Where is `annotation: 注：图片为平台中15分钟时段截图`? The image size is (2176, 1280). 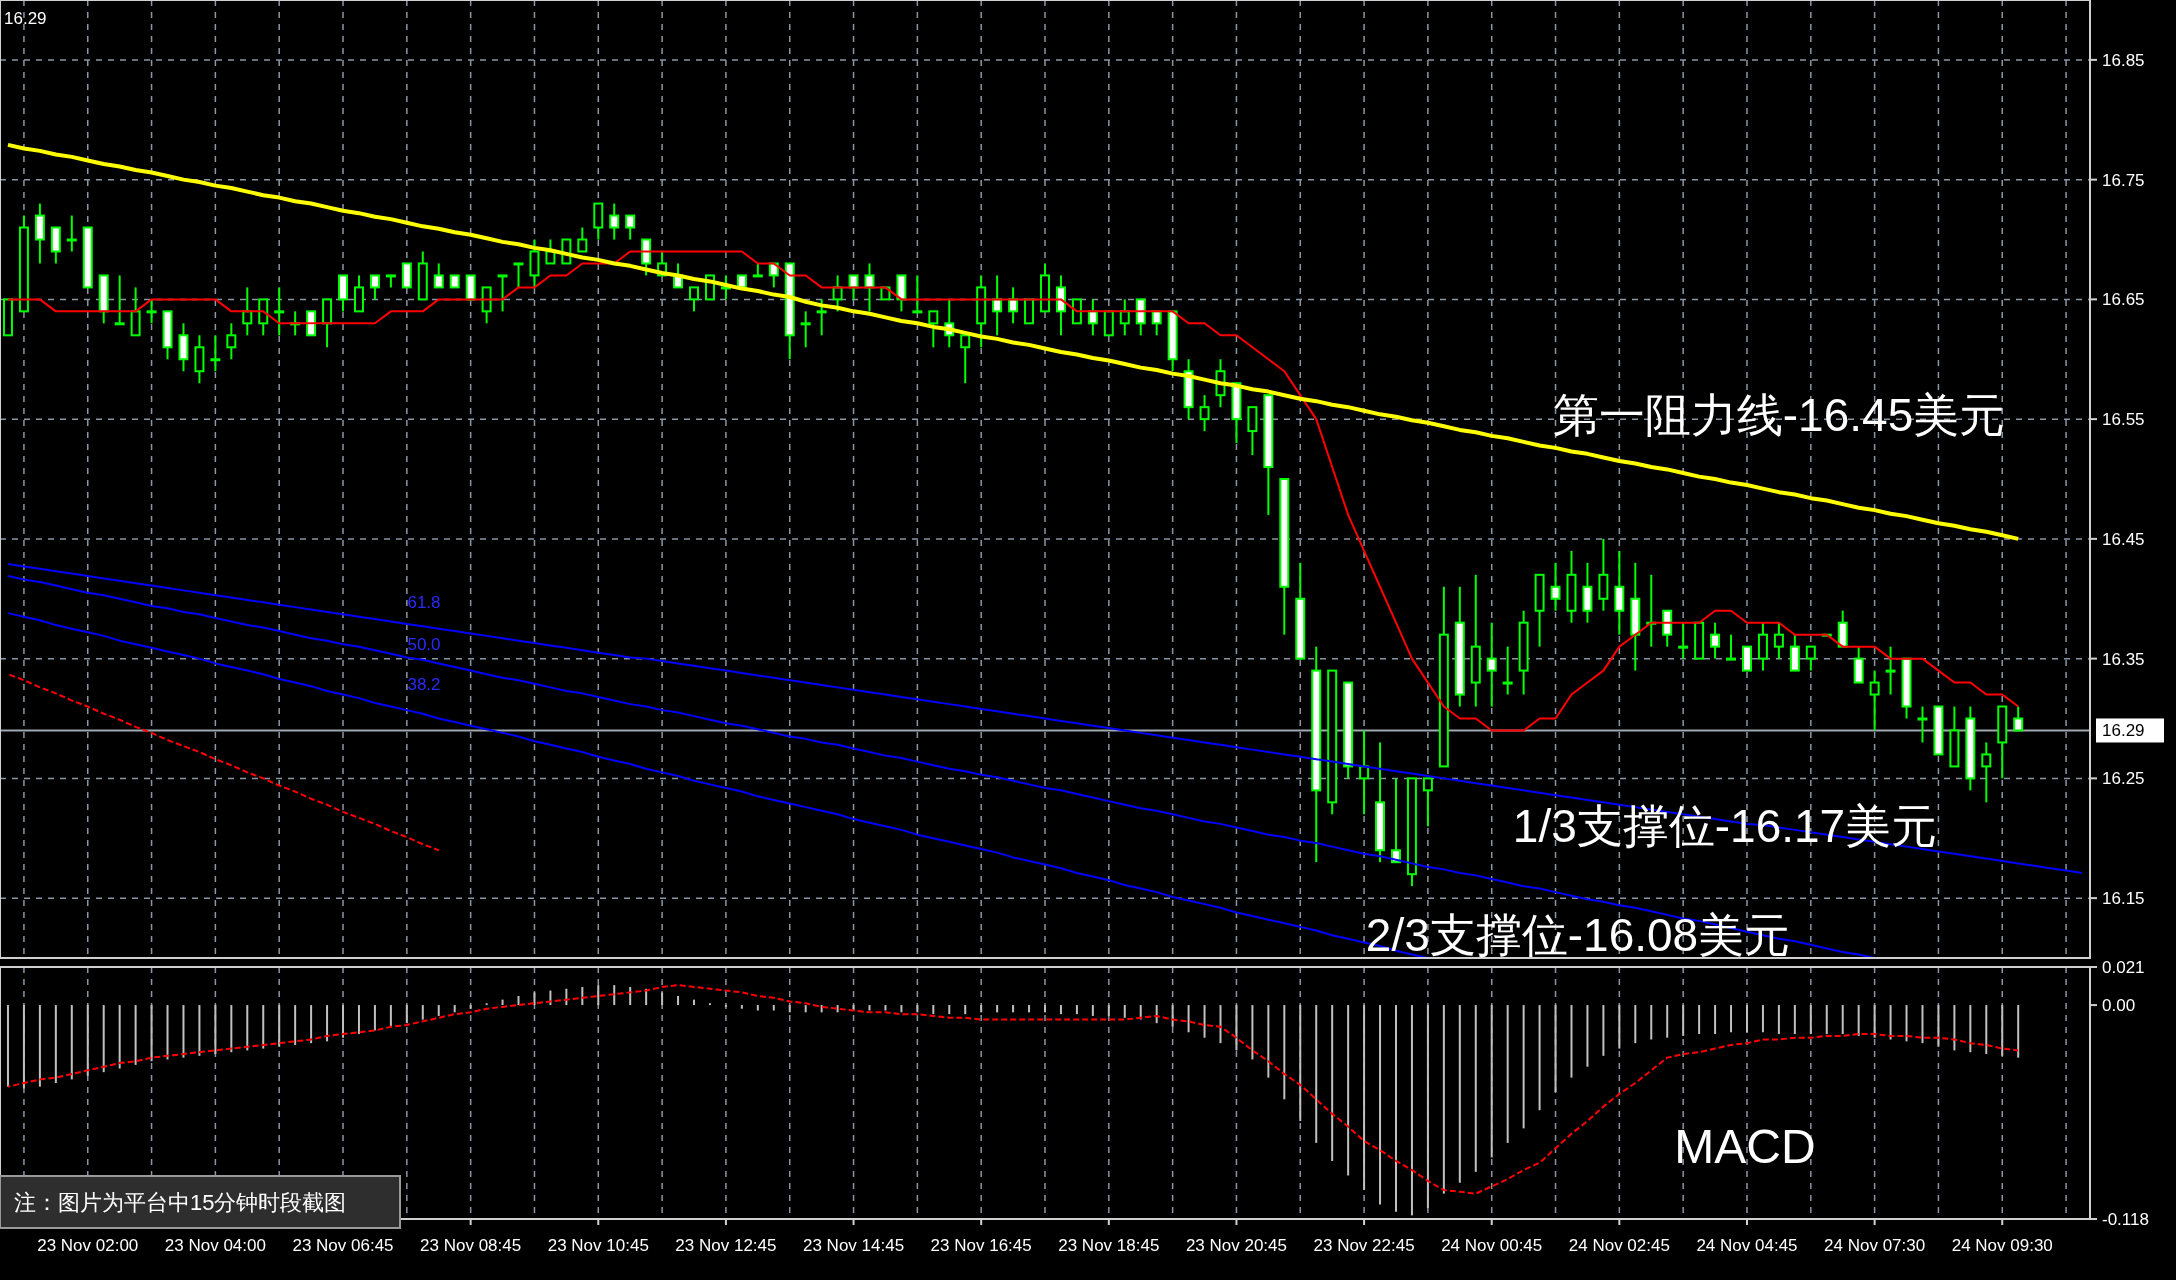 annotation: 注：图片为平台中15分钟时段截图 is located at coordinates (180, 1202).